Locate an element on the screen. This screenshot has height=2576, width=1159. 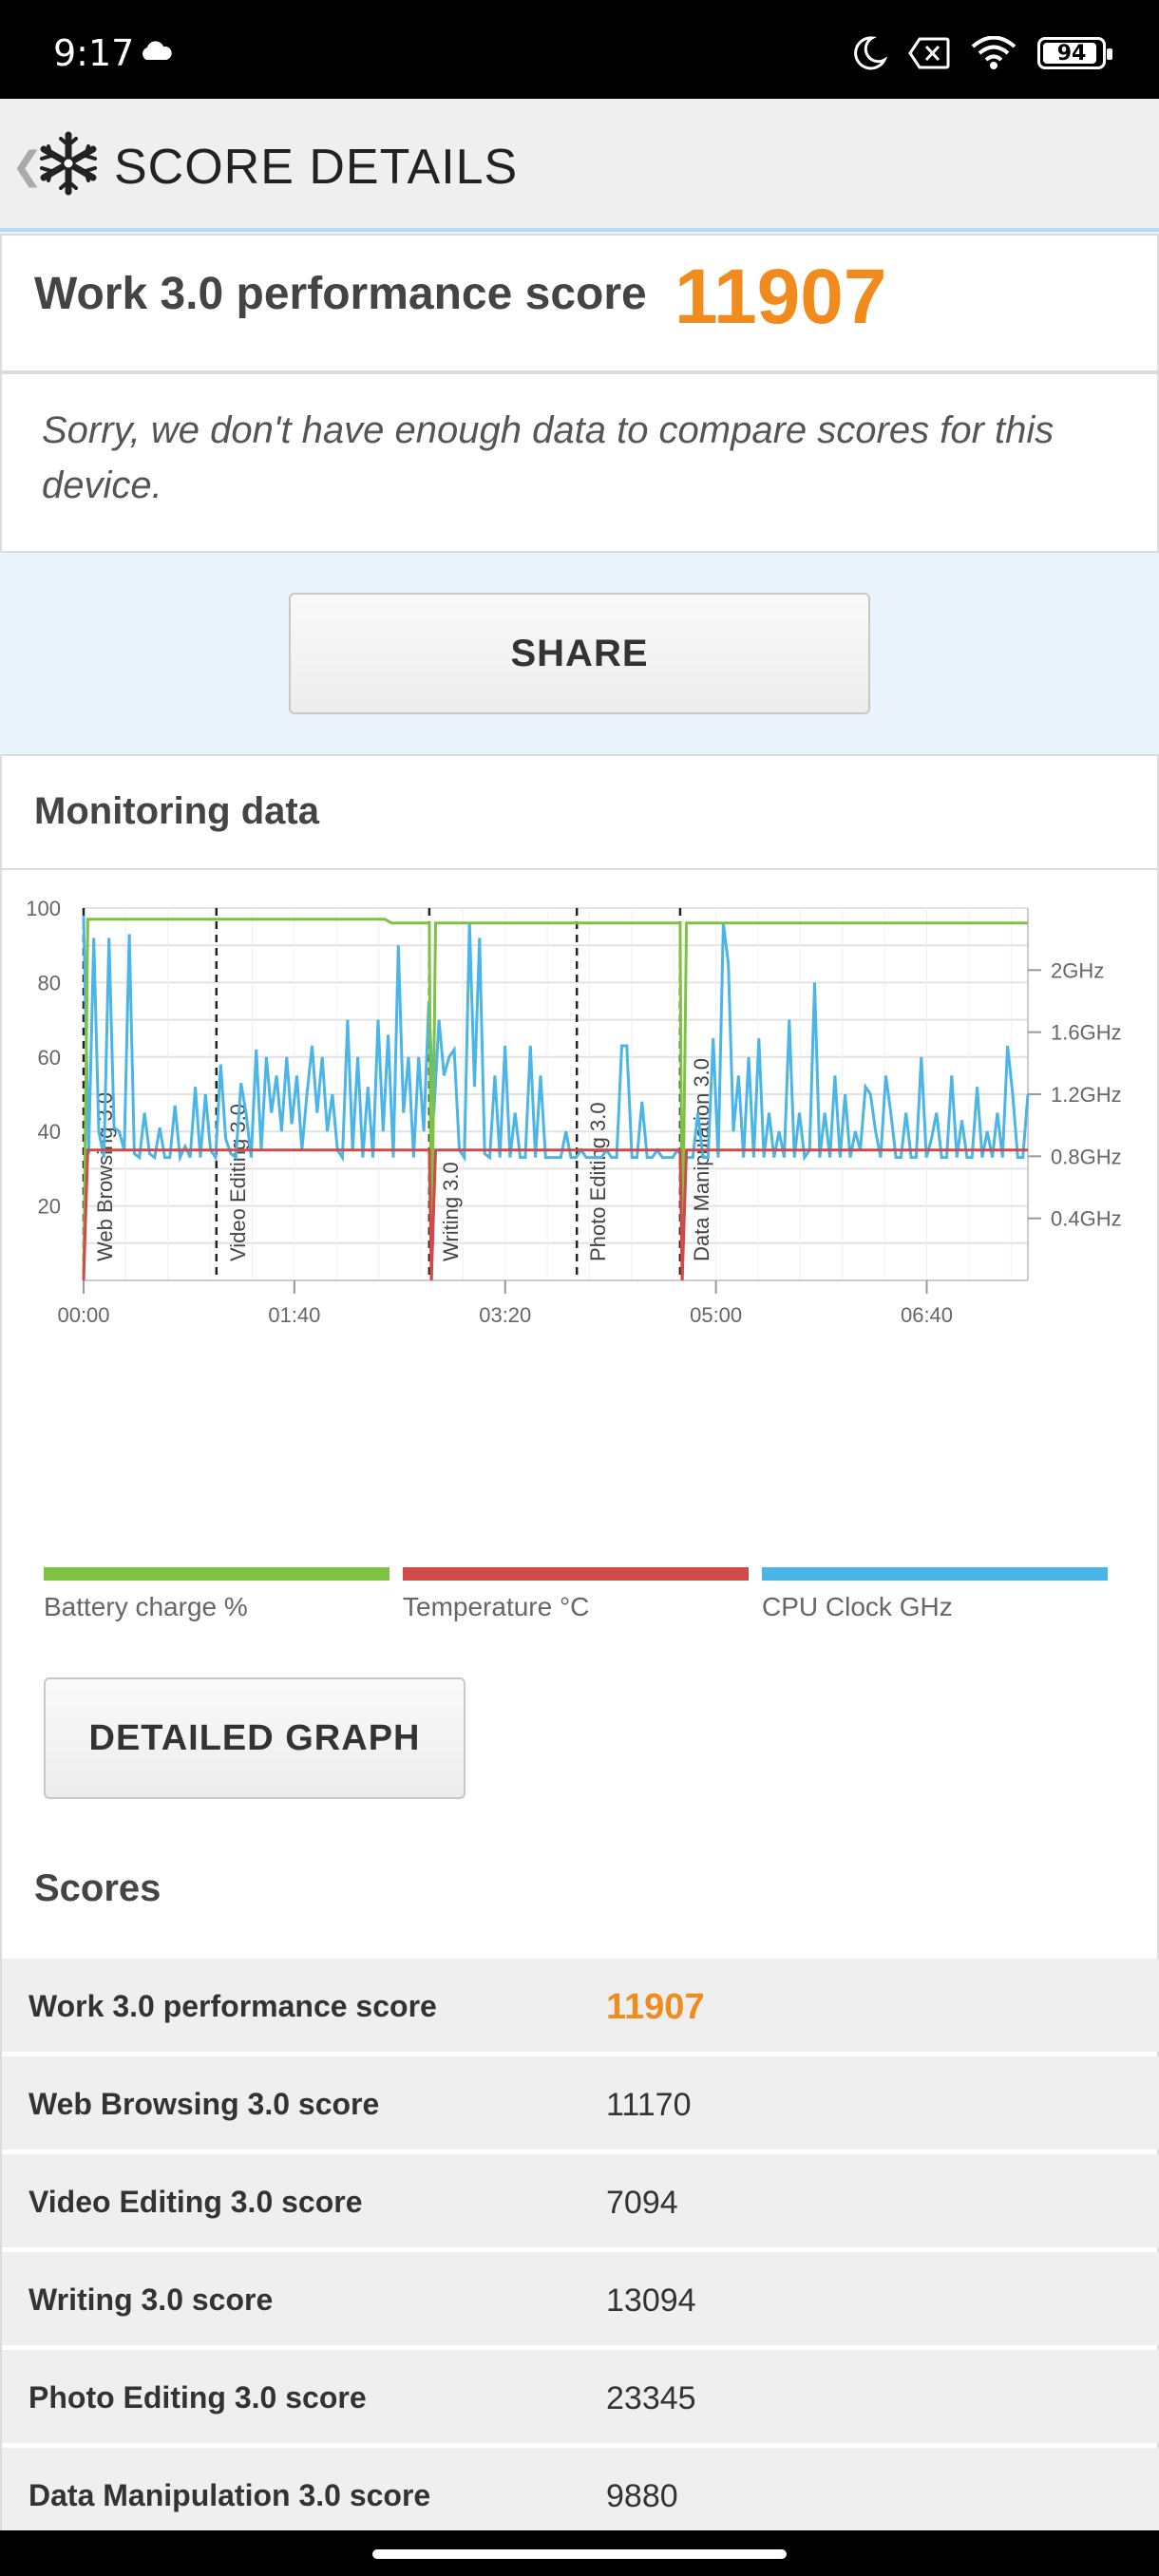
x-tick-label: 03:20 is located at coordinates (505, 1315).